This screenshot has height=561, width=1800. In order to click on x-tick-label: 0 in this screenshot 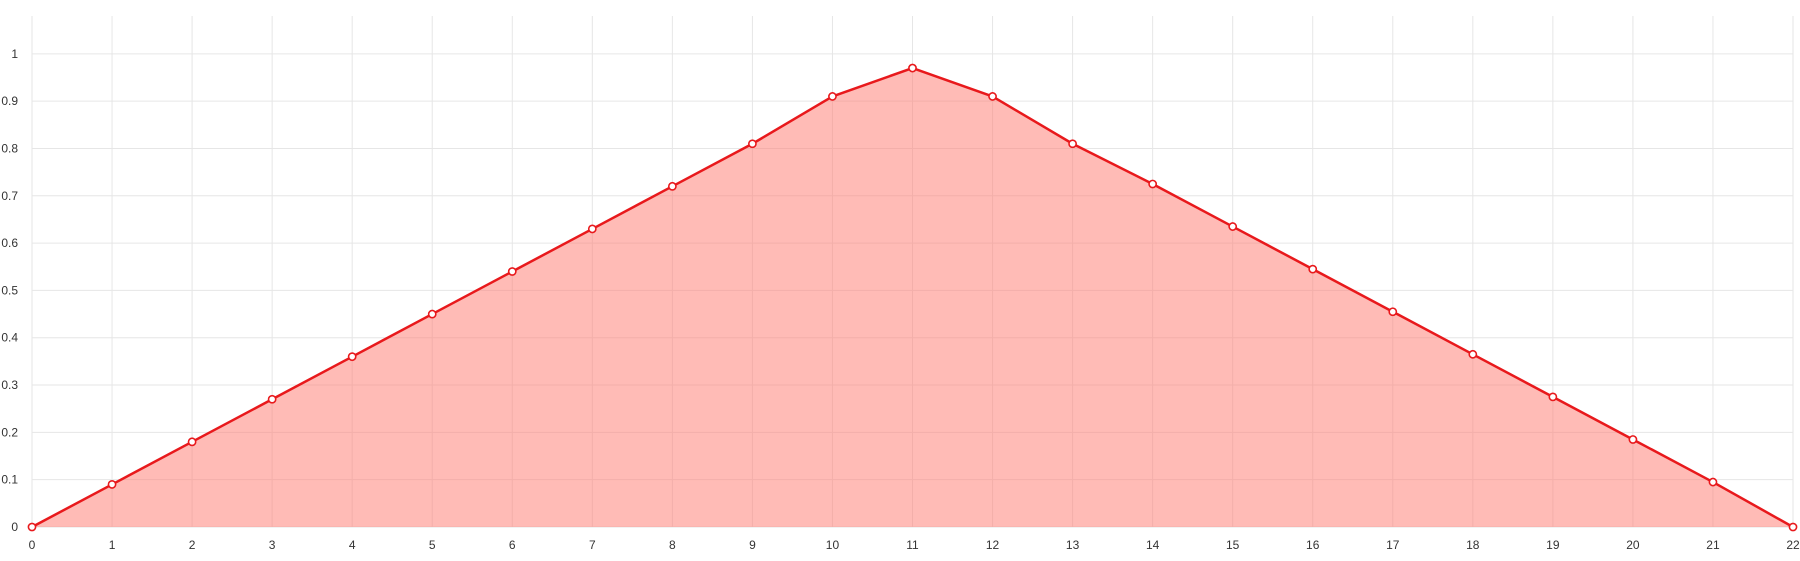, I will do `click(32, 545)`.